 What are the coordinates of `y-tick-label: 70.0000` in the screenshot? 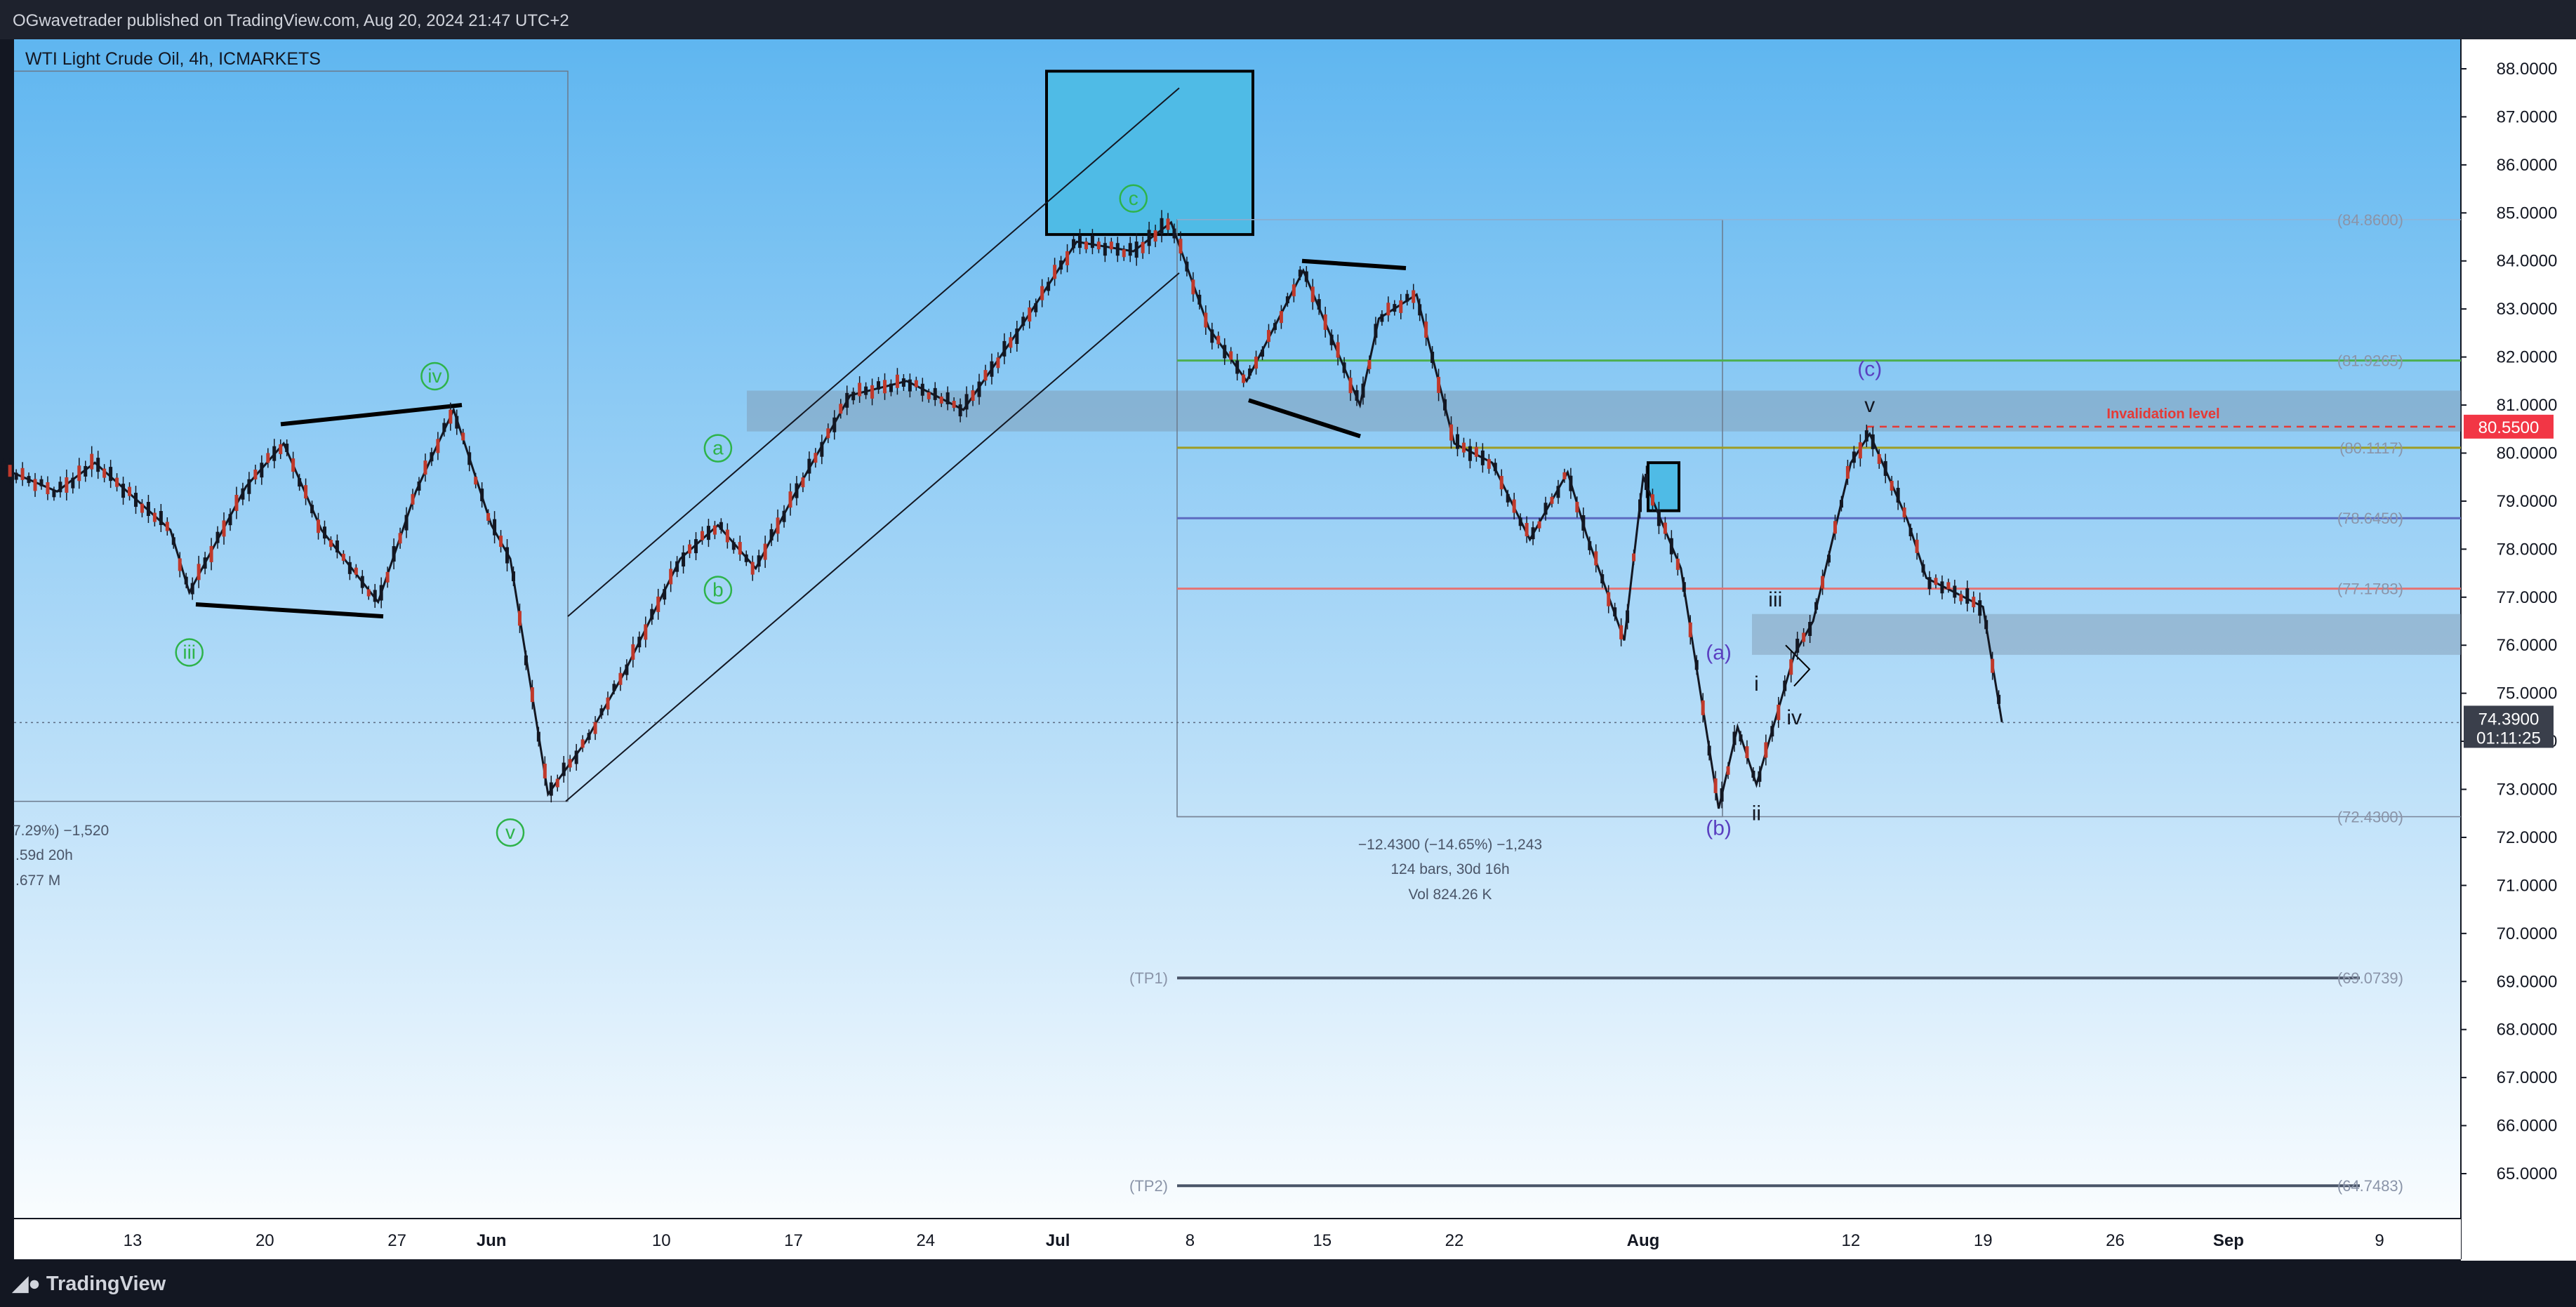 It's located at (2528, 933).